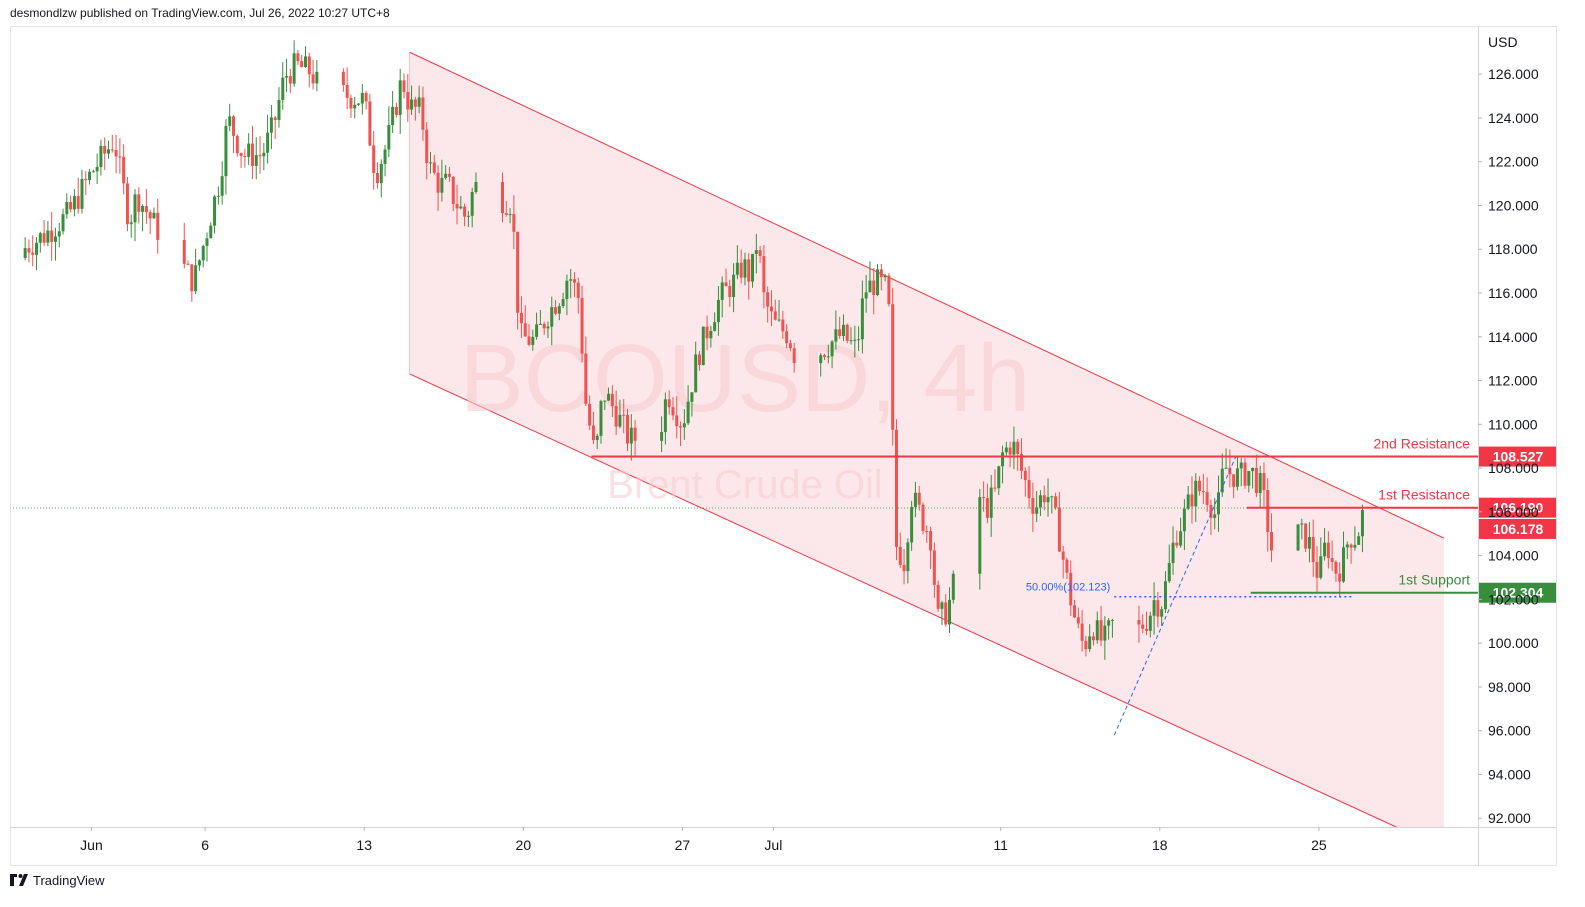  Describe the element at coordinates (1503, 42) in the screenshot. I see `currency-label: USD` at that location.